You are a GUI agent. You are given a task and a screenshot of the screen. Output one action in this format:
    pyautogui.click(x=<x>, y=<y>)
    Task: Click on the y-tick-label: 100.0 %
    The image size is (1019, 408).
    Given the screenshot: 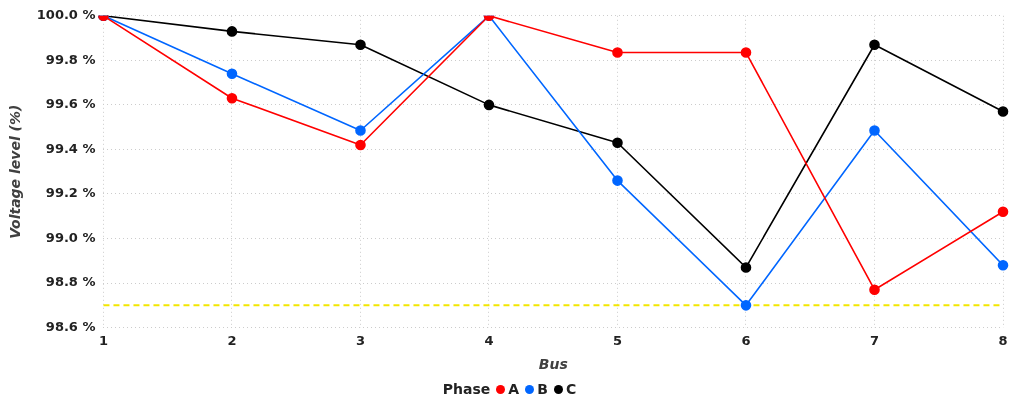 What is the action you would take?
    pyautogui.click(x=66, y=15)
    